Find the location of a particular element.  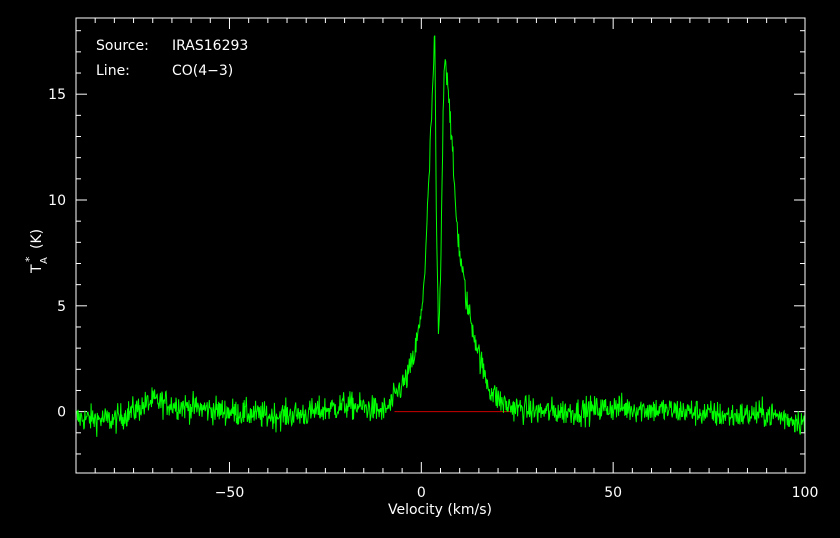

y-axis-label-subscript: A is located at coordinates (44, 260).